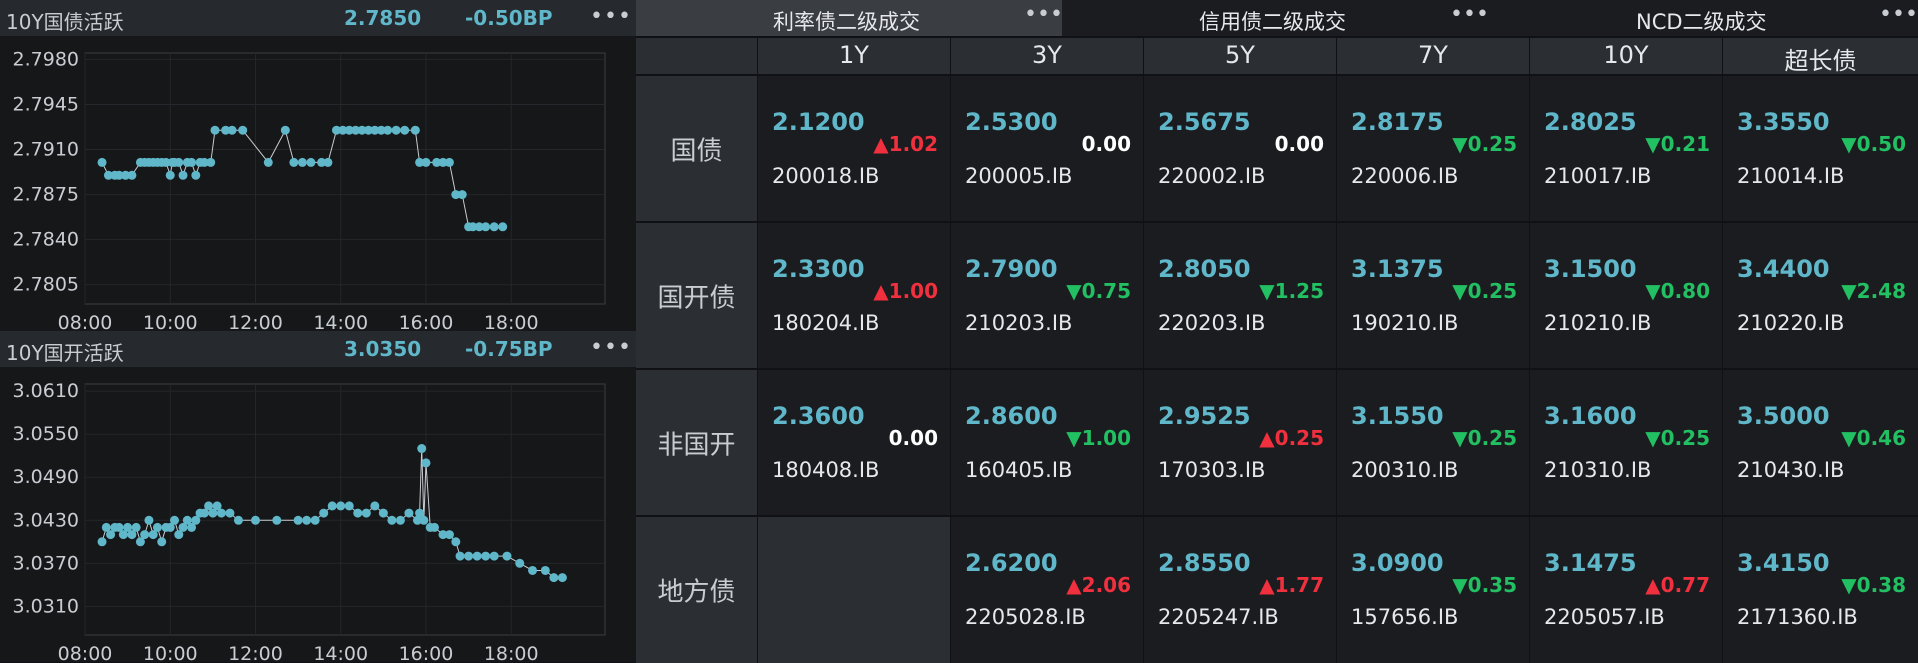  Describe the element at coordinates (1791, 470) in the screenshot. I see `cell-bond-code: 210430.IB` at that location.